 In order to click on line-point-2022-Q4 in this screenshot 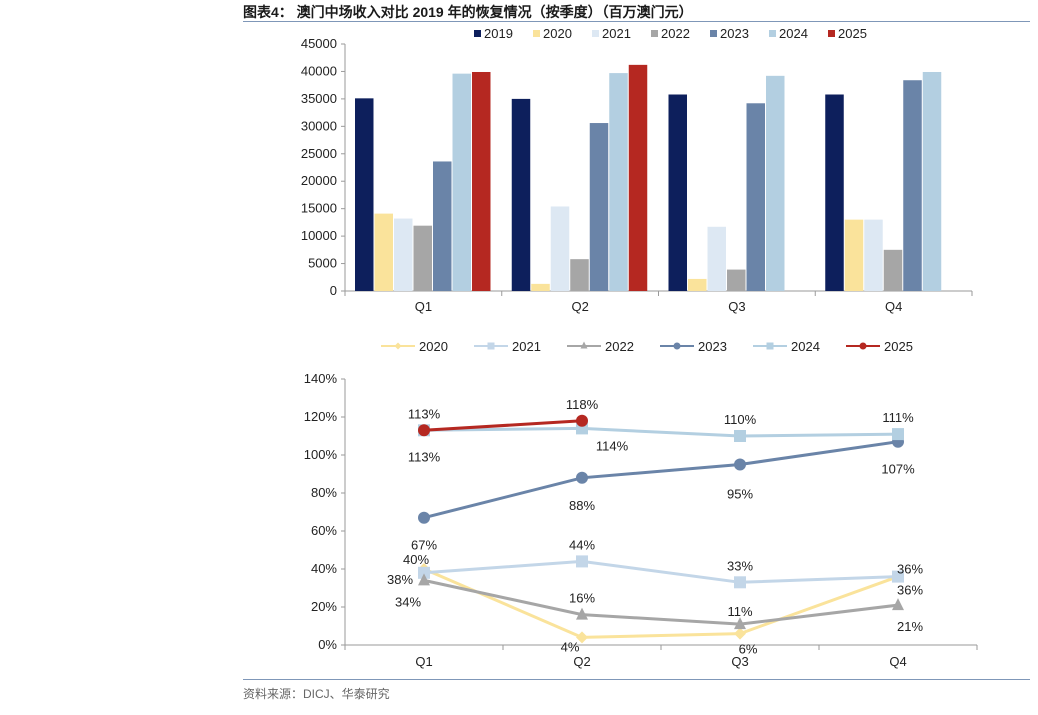, I will do `click(898, 604)`.